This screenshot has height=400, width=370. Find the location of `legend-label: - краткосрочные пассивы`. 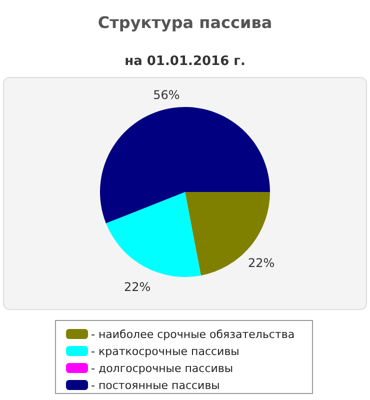

legend-label: - краткосрочные пассивы is located at coordinates (165, 351).